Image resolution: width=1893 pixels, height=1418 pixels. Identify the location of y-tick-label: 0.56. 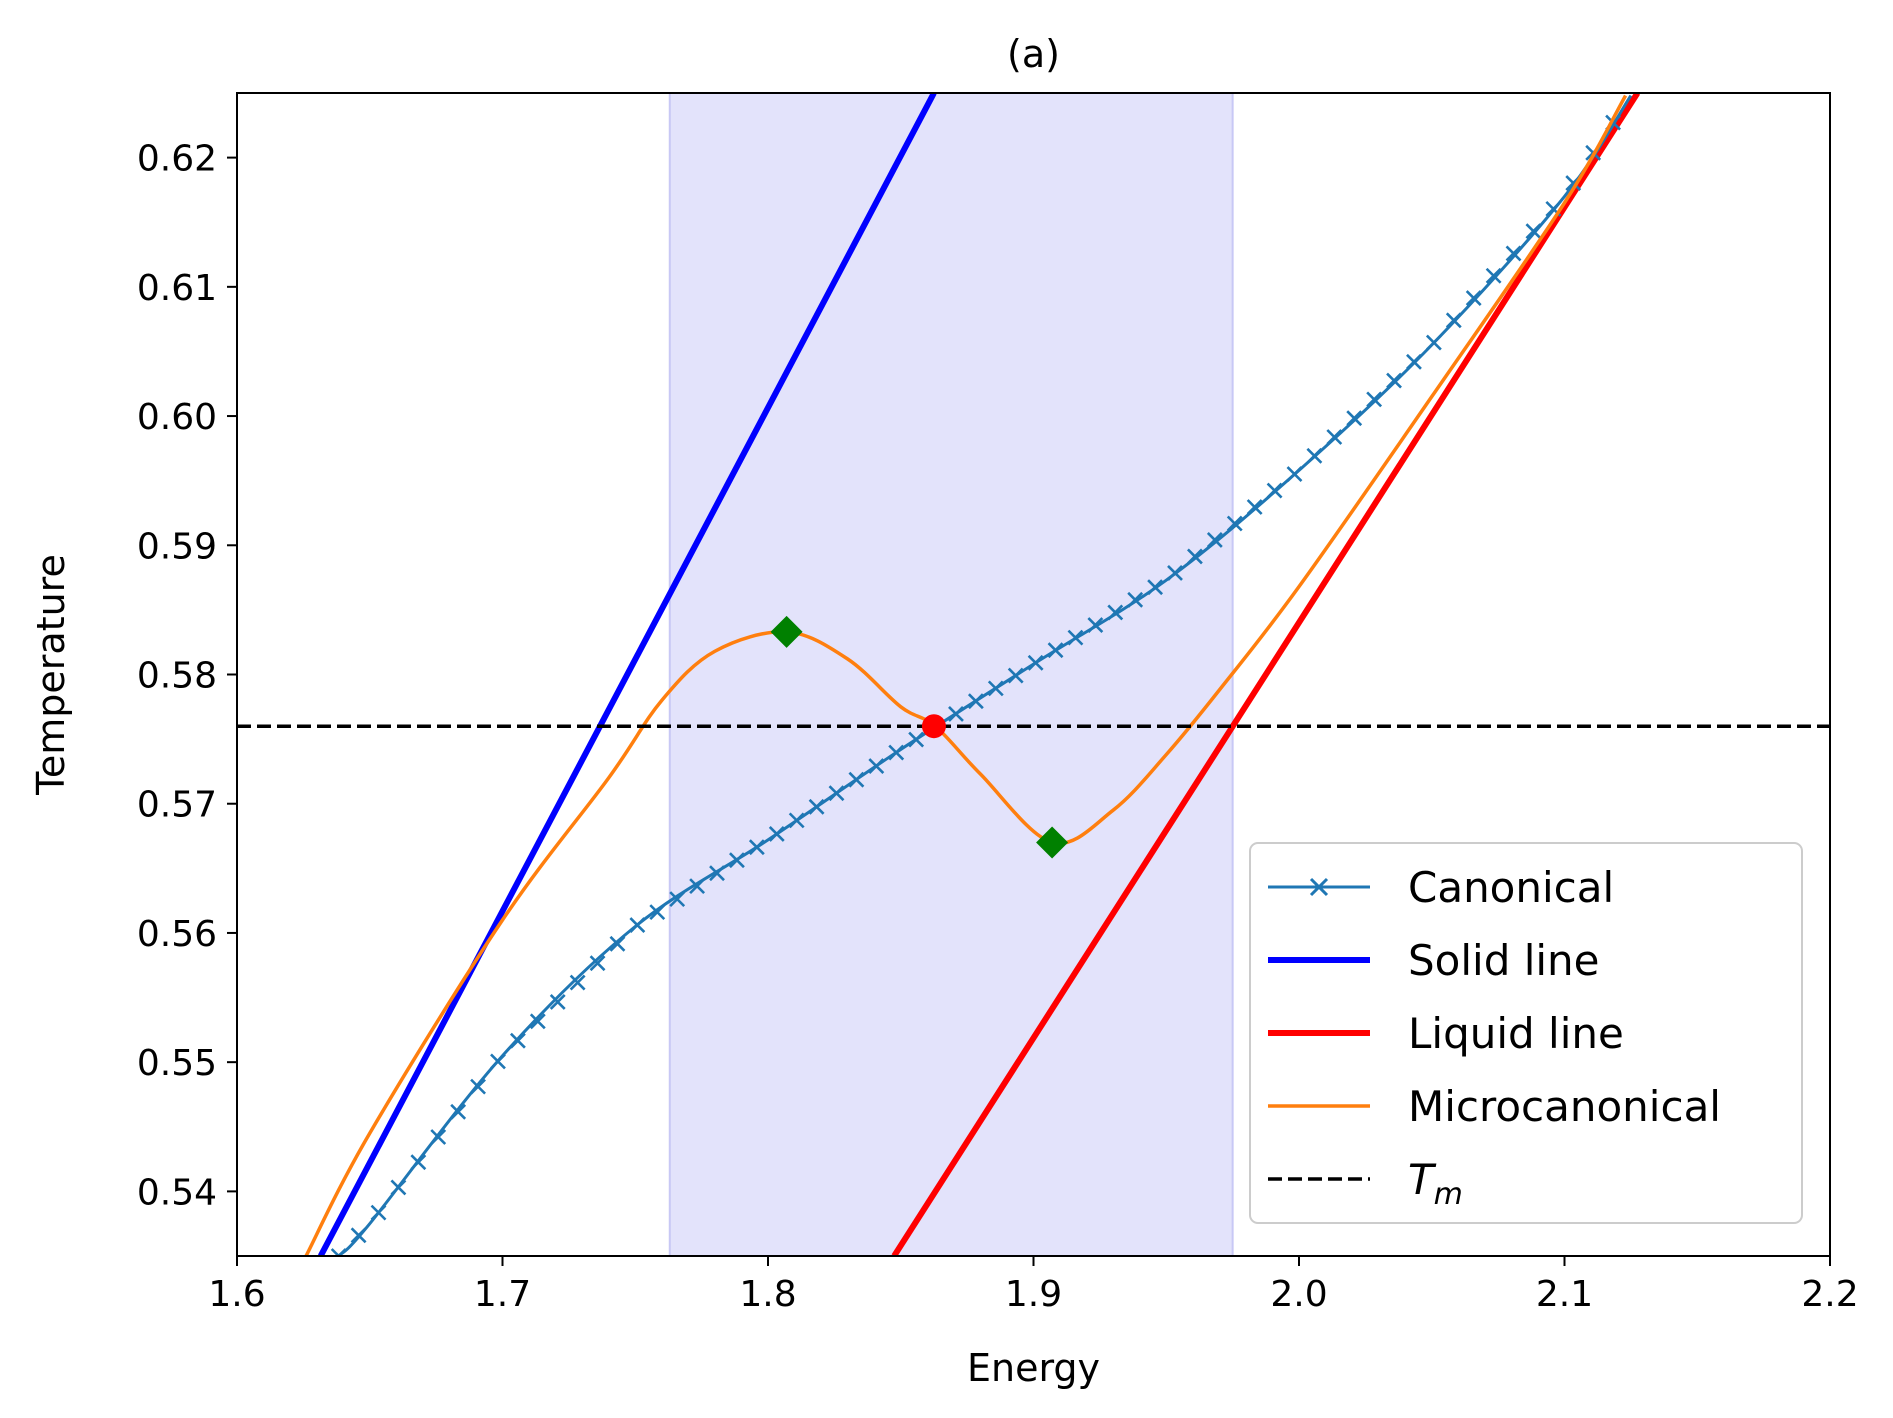
(177, 934).